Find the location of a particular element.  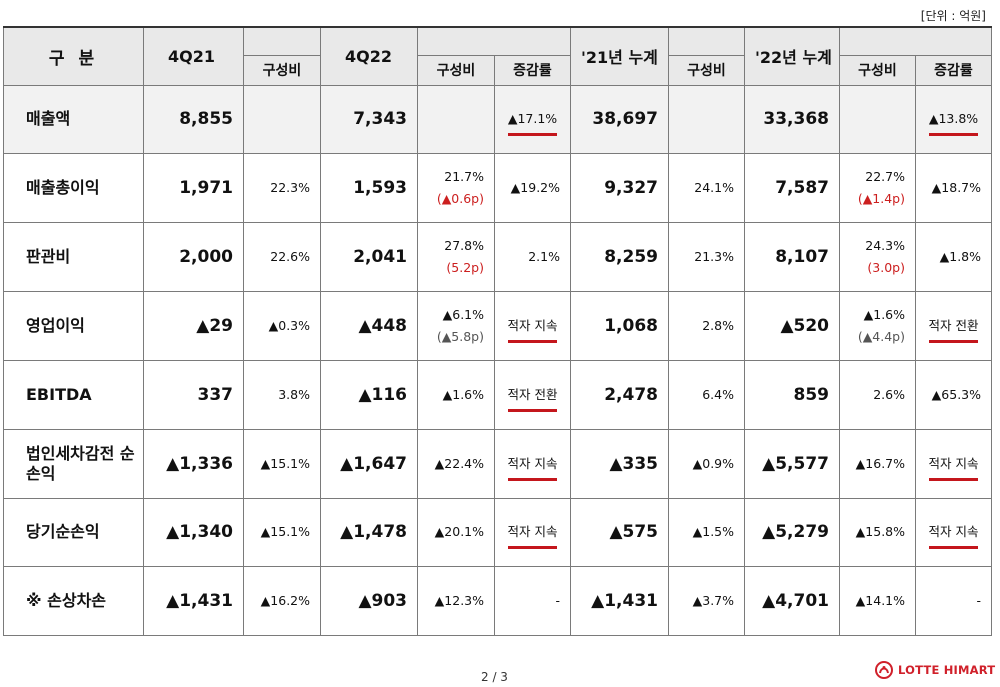

change-22-cumulative: 적자 전환 is located at coordinates (953, 325).